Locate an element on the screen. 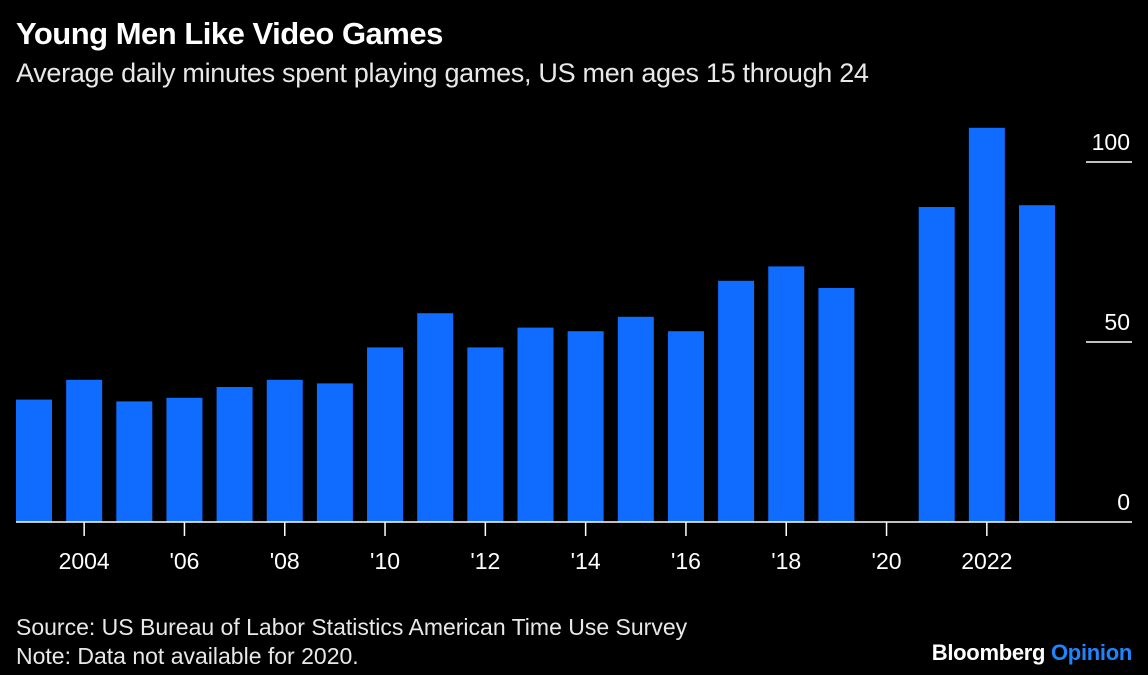 Image resolution: width=1148 pixels, height=675 pixels. bar-2014 is located at coordinates (585, 426).